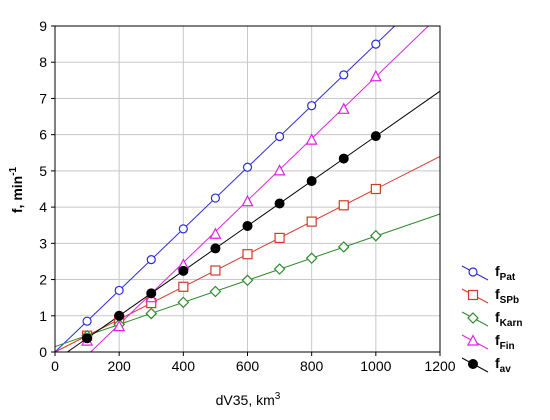 The width and height of the screenshot is (550, 420). I want to click on y-tick-label: 7, so click(43, 98).